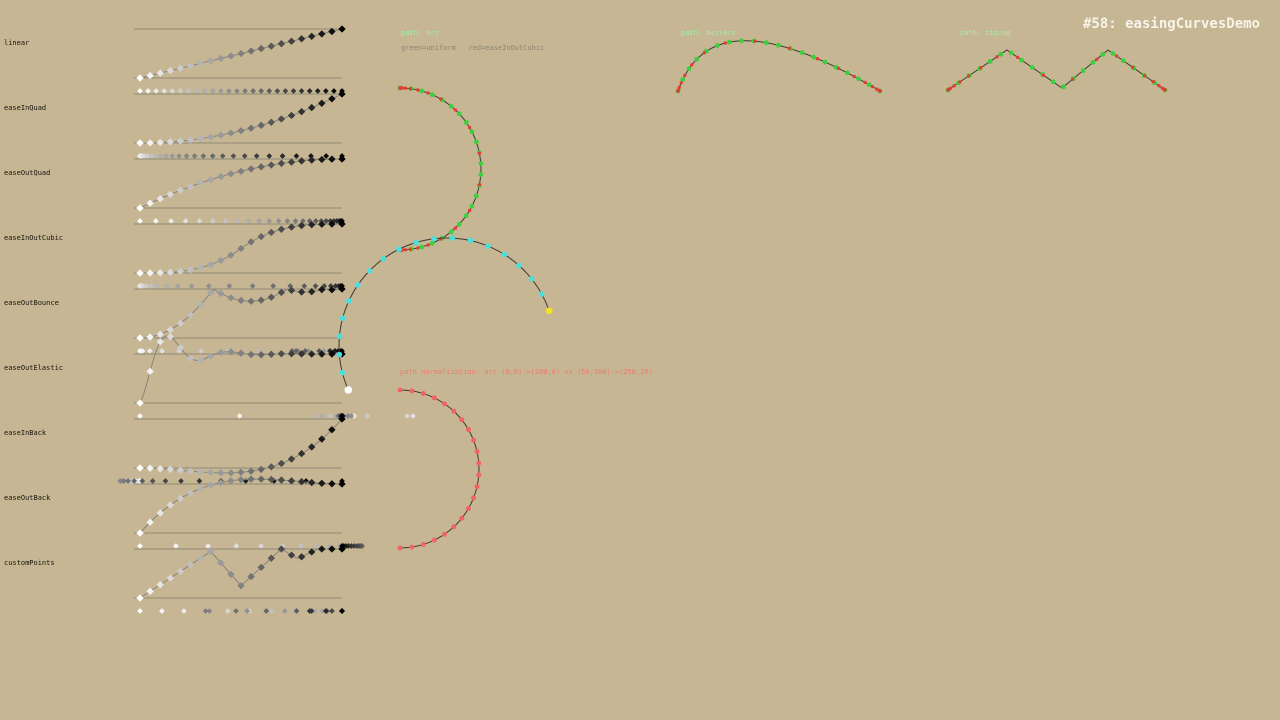 The width and height of the screenshot is (1280, 720). I want to click on easing-label-linear: linear, so click(17, 43).